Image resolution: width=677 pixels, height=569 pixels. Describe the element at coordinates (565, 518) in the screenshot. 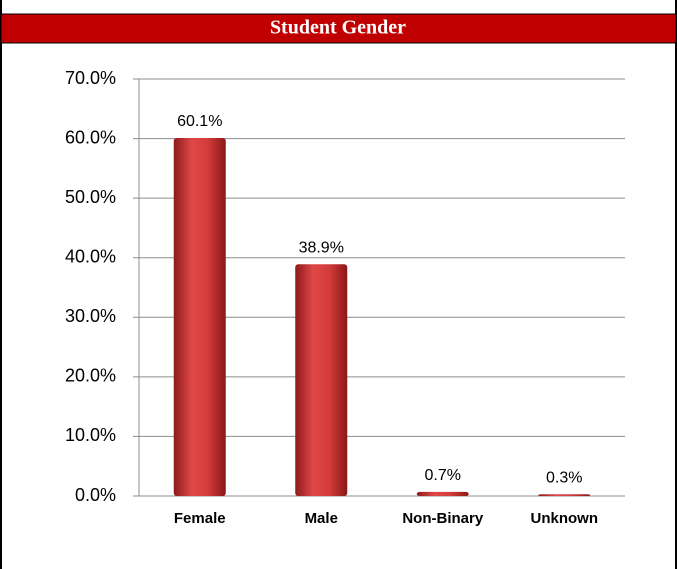

I see `x-tick-label: Unknown` at that location.